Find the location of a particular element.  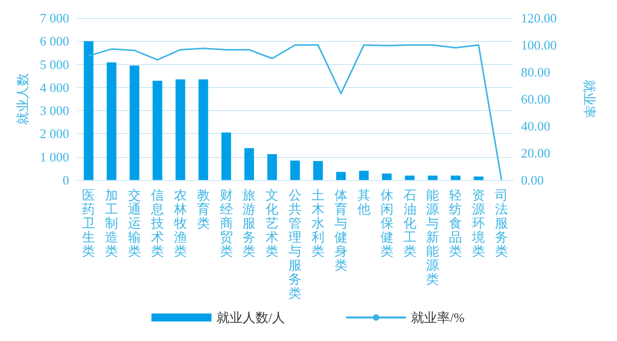

x-tick-label: 休闲保健类 is located at coordinates (387, 223).